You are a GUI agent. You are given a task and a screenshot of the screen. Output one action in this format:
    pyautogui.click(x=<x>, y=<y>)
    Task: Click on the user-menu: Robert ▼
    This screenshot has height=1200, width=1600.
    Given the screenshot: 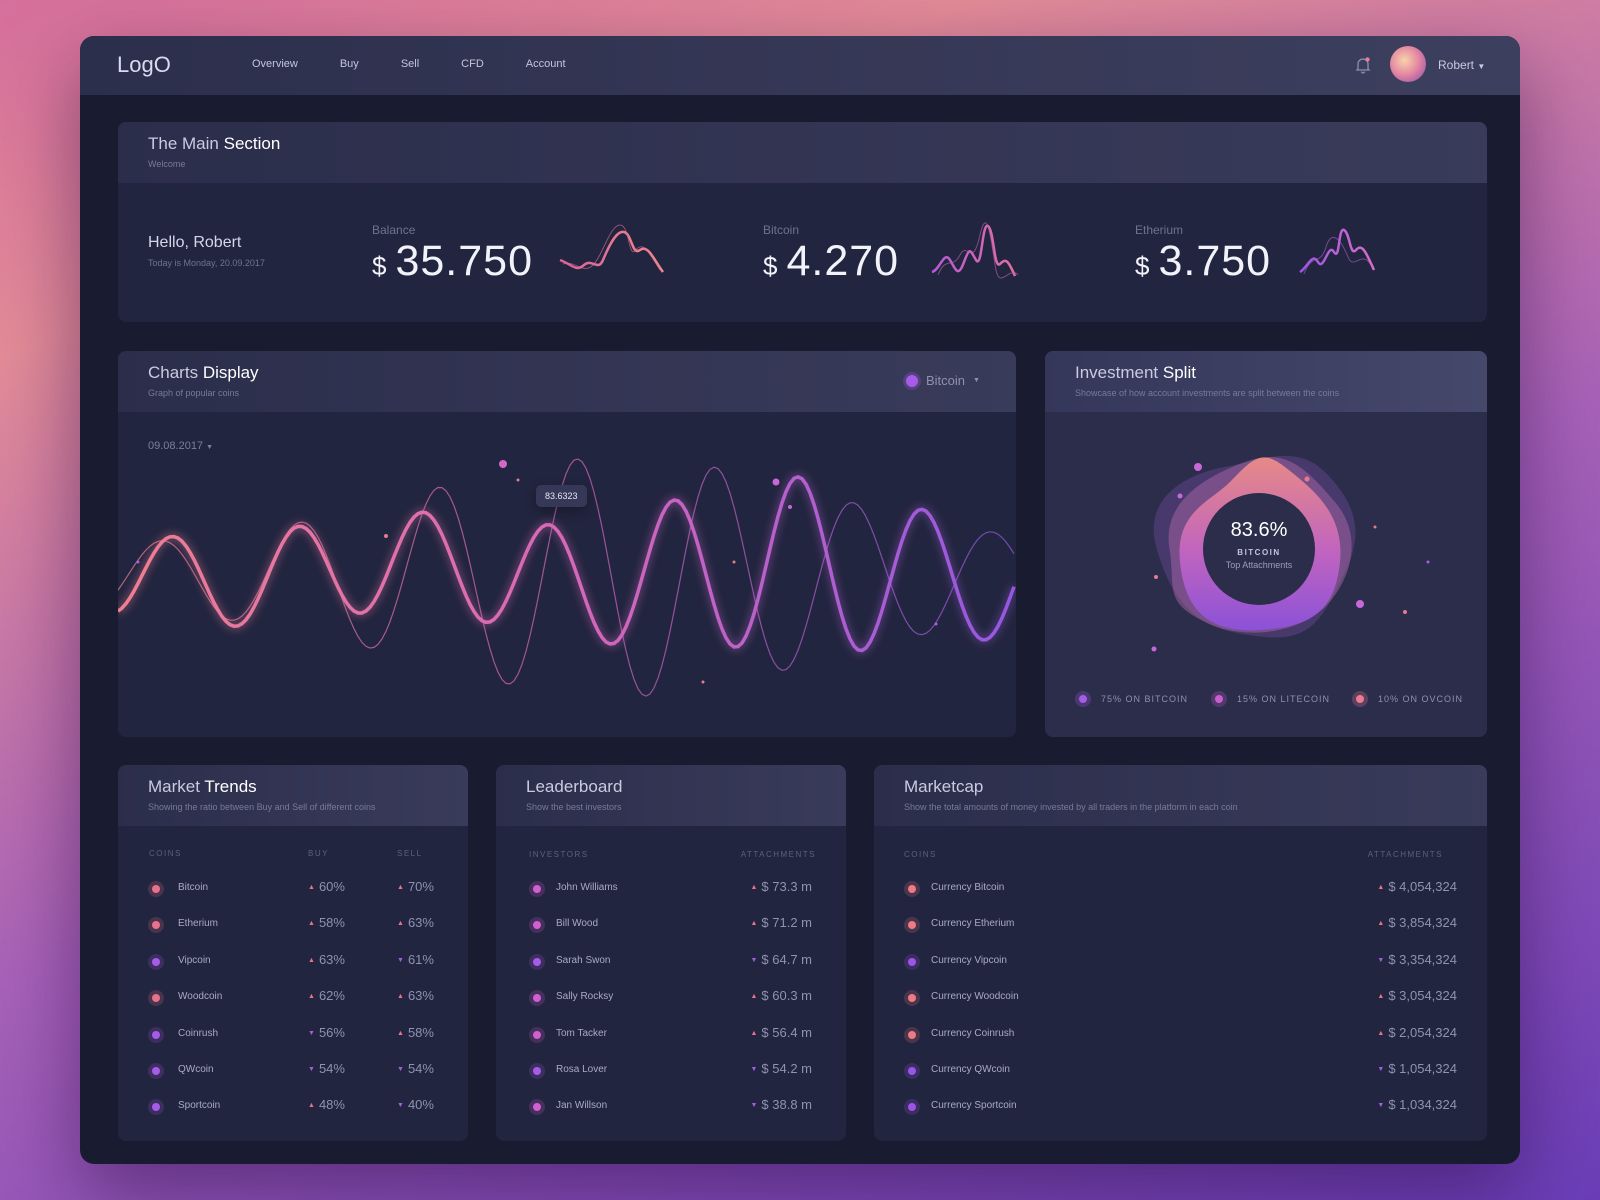 What is the action you would take?
    pyautogui.click(x=1461, y=65)
    